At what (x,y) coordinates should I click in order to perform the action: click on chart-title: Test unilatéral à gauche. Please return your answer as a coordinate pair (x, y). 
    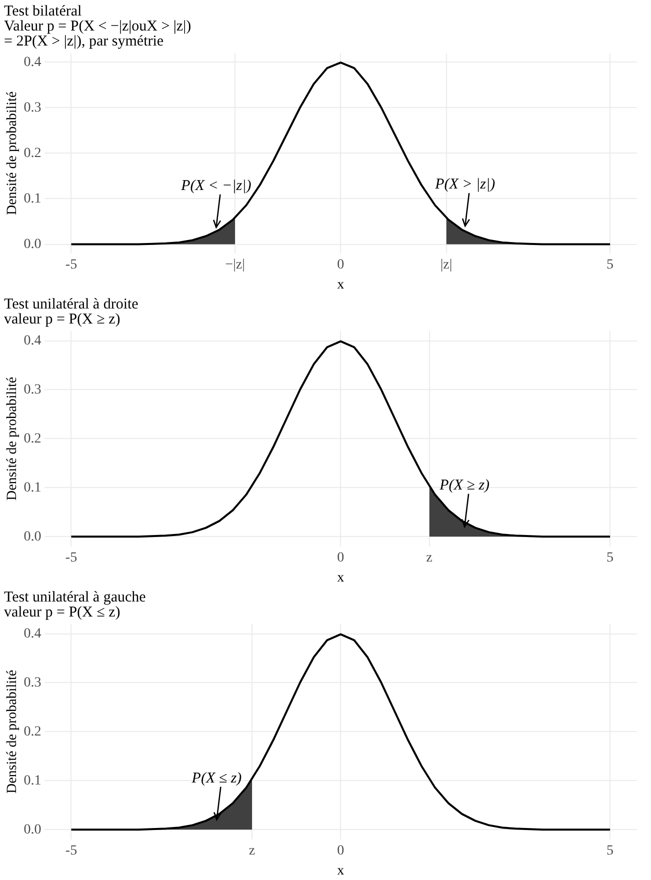
    Looking at the image, I should click on (75, 597).